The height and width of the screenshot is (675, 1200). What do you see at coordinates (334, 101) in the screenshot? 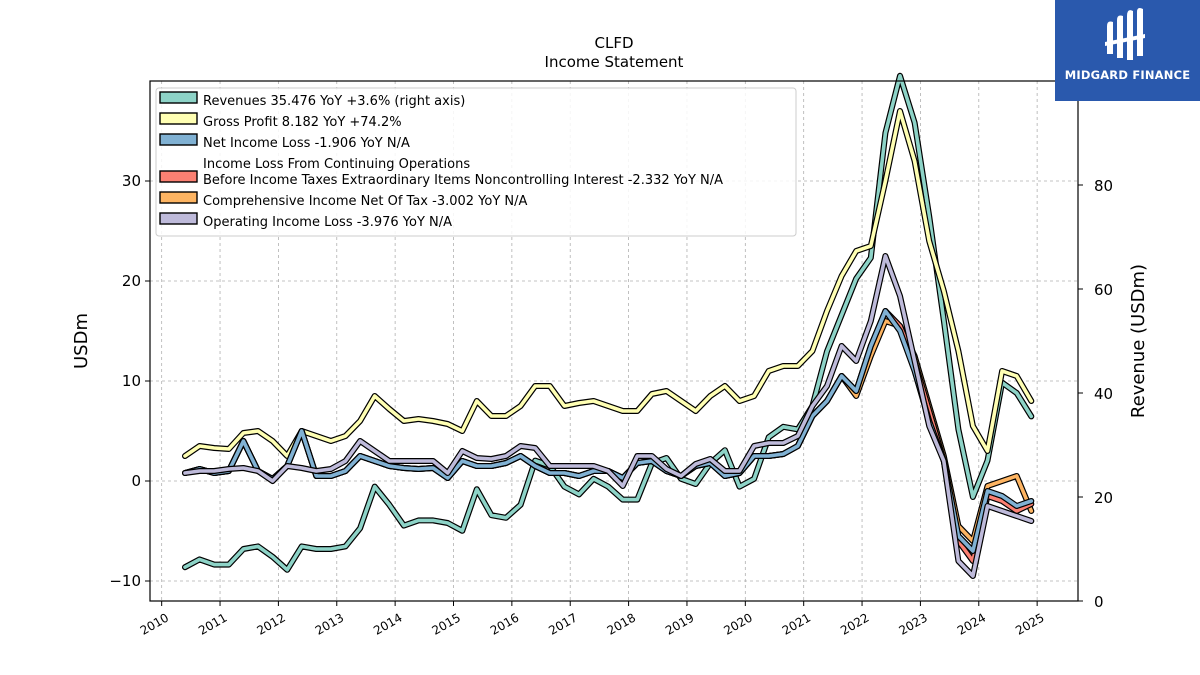
I see `legend-entry: Revenues 35.476 YoY +3.6% (right axis)` at bounding box center [334, 101].